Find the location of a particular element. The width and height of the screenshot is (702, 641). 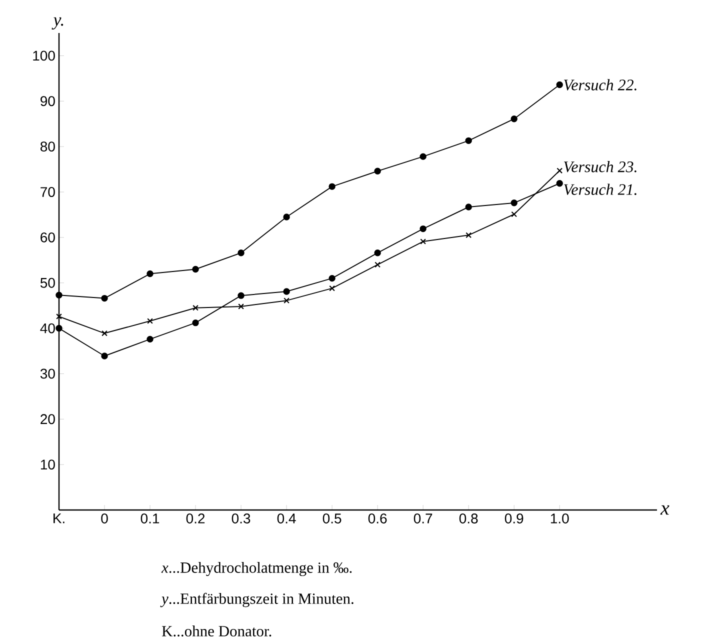

x-tick-label: 0.6 is located at coordinates (377, 519).